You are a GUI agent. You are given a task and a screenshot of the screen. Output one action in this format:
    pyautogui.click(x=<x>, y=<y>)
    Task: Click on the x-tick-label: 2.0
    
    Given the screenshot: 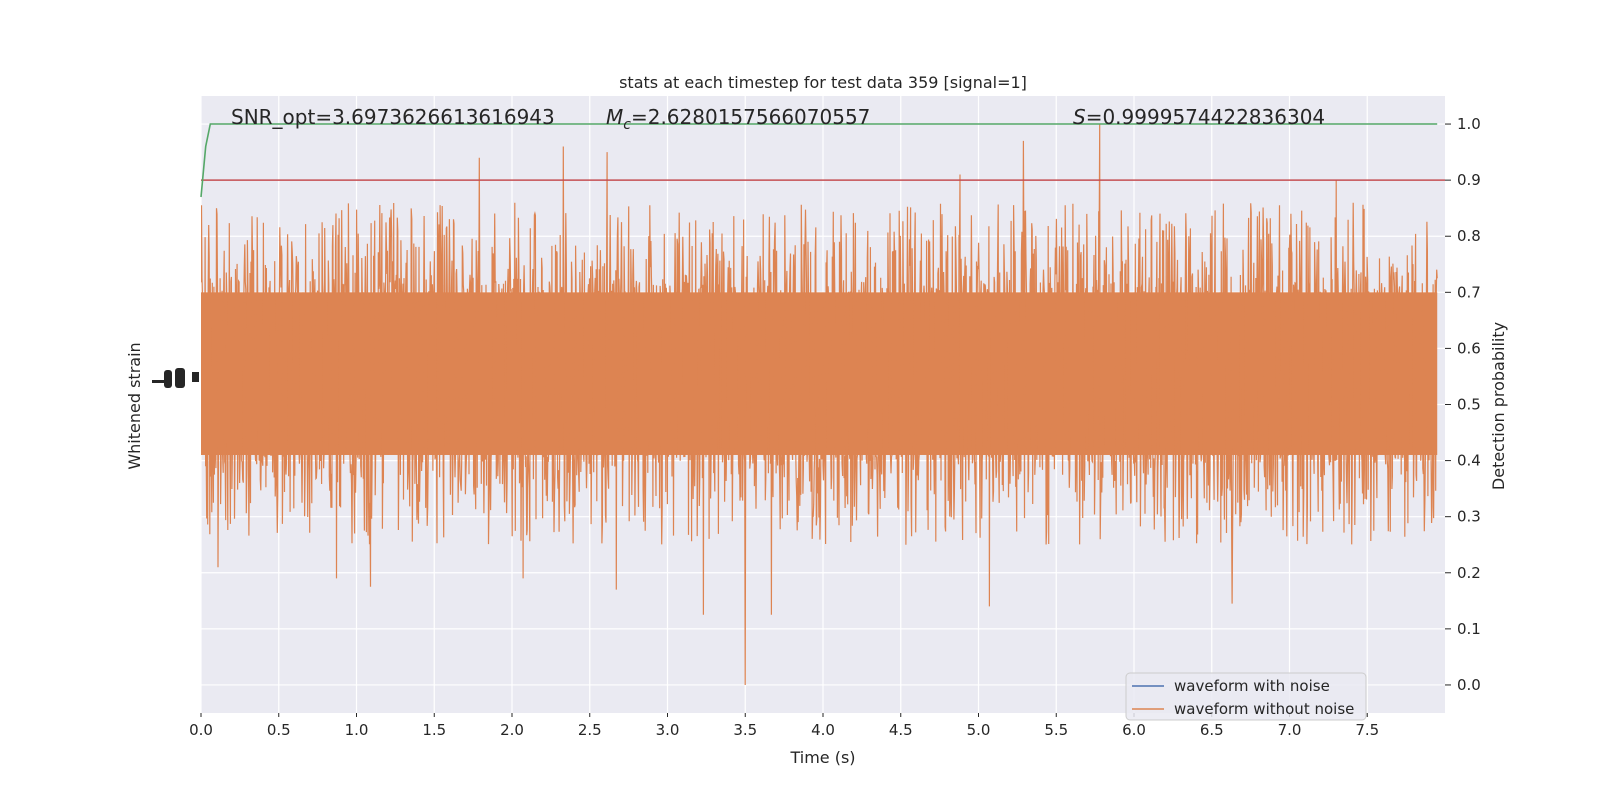 What is the action you would take?
    pyautogui.click(x=512, y=730)
    